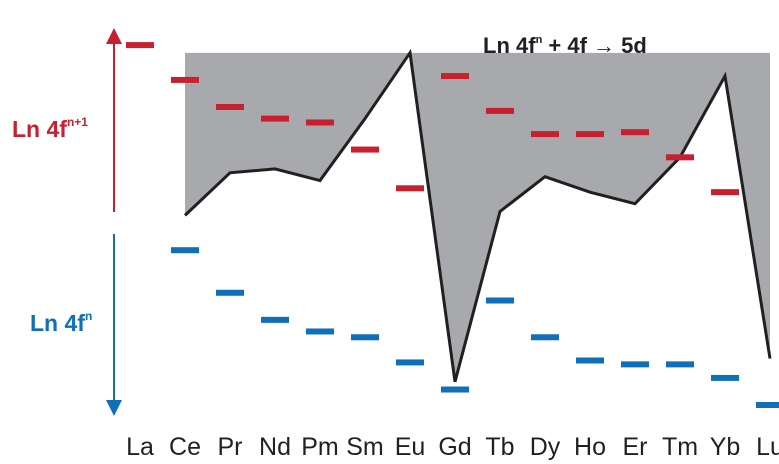  What do you see at coordinates (185, 79) in the screenshot?
I see `upper-level-bar-ce` at bounding box center [185, 79].